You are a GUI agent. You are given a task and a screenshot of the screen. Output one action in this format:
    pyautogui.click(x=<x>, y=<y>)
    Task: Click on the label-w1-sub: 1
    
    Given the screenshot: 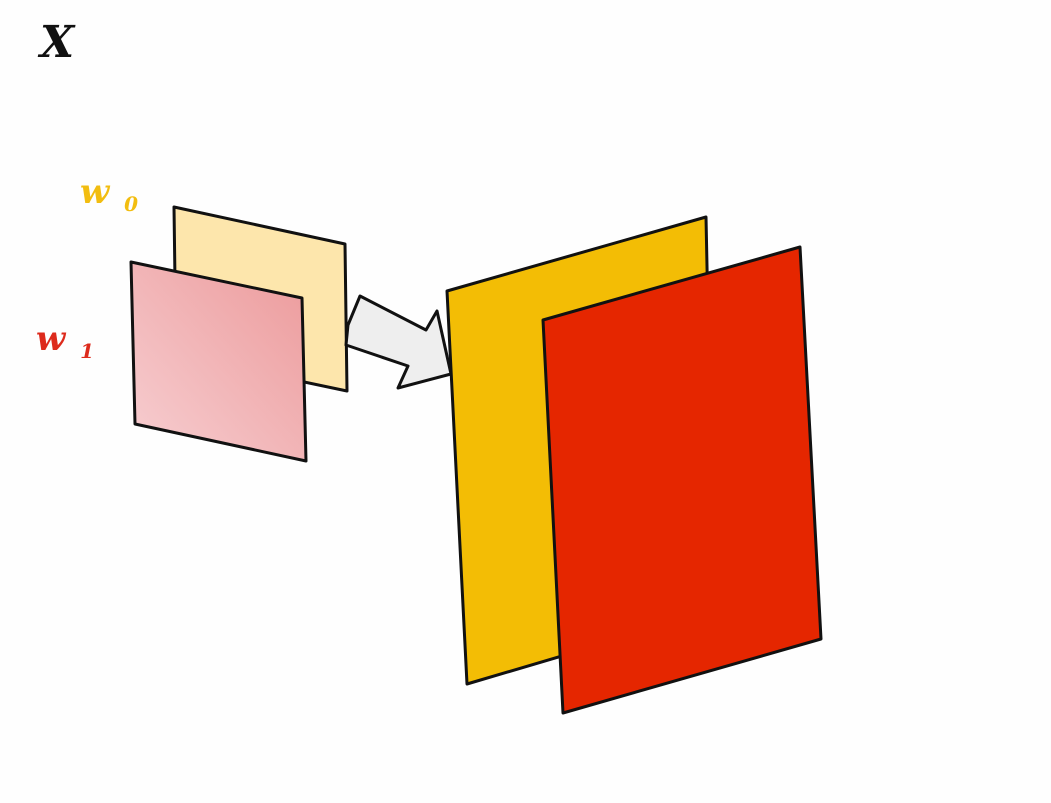 What is the action you would take?
    pyautogui.click(x=87, y=351)
    